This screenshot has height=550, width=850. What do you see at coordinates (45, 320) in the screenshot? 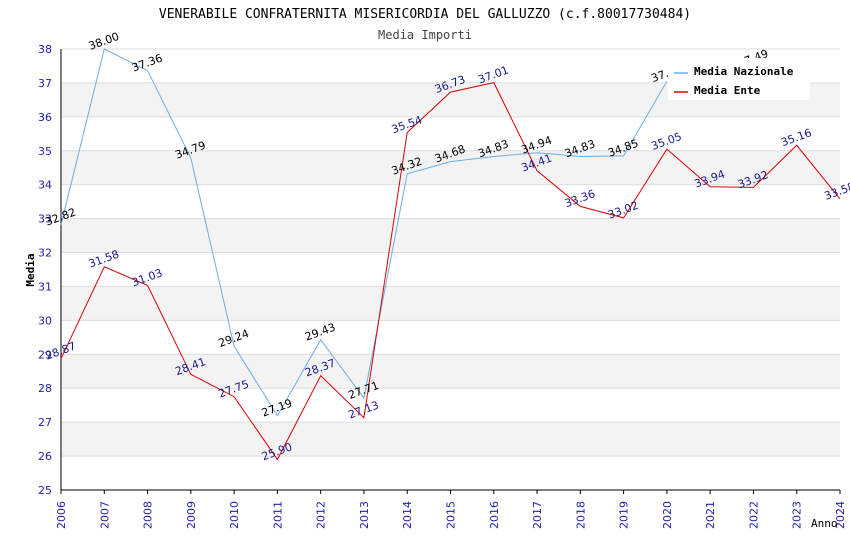
I see `y-tick-label: 30` at bounding box center [45, 320].